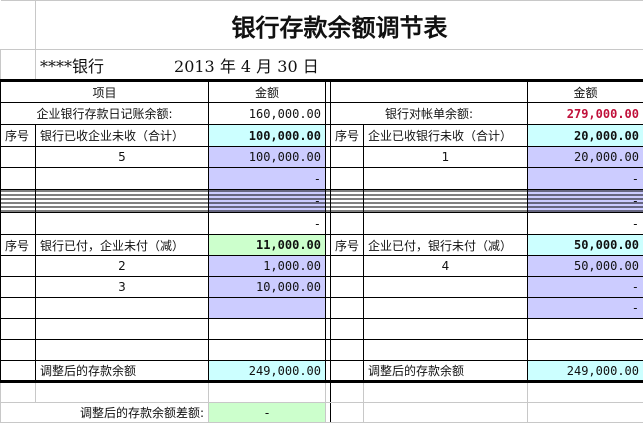  What do you see at coordinates (122, 136) in the screenshot?
I see `left-add-label: 银行已收企业未收（合计）` at bounding box center [122, 136].